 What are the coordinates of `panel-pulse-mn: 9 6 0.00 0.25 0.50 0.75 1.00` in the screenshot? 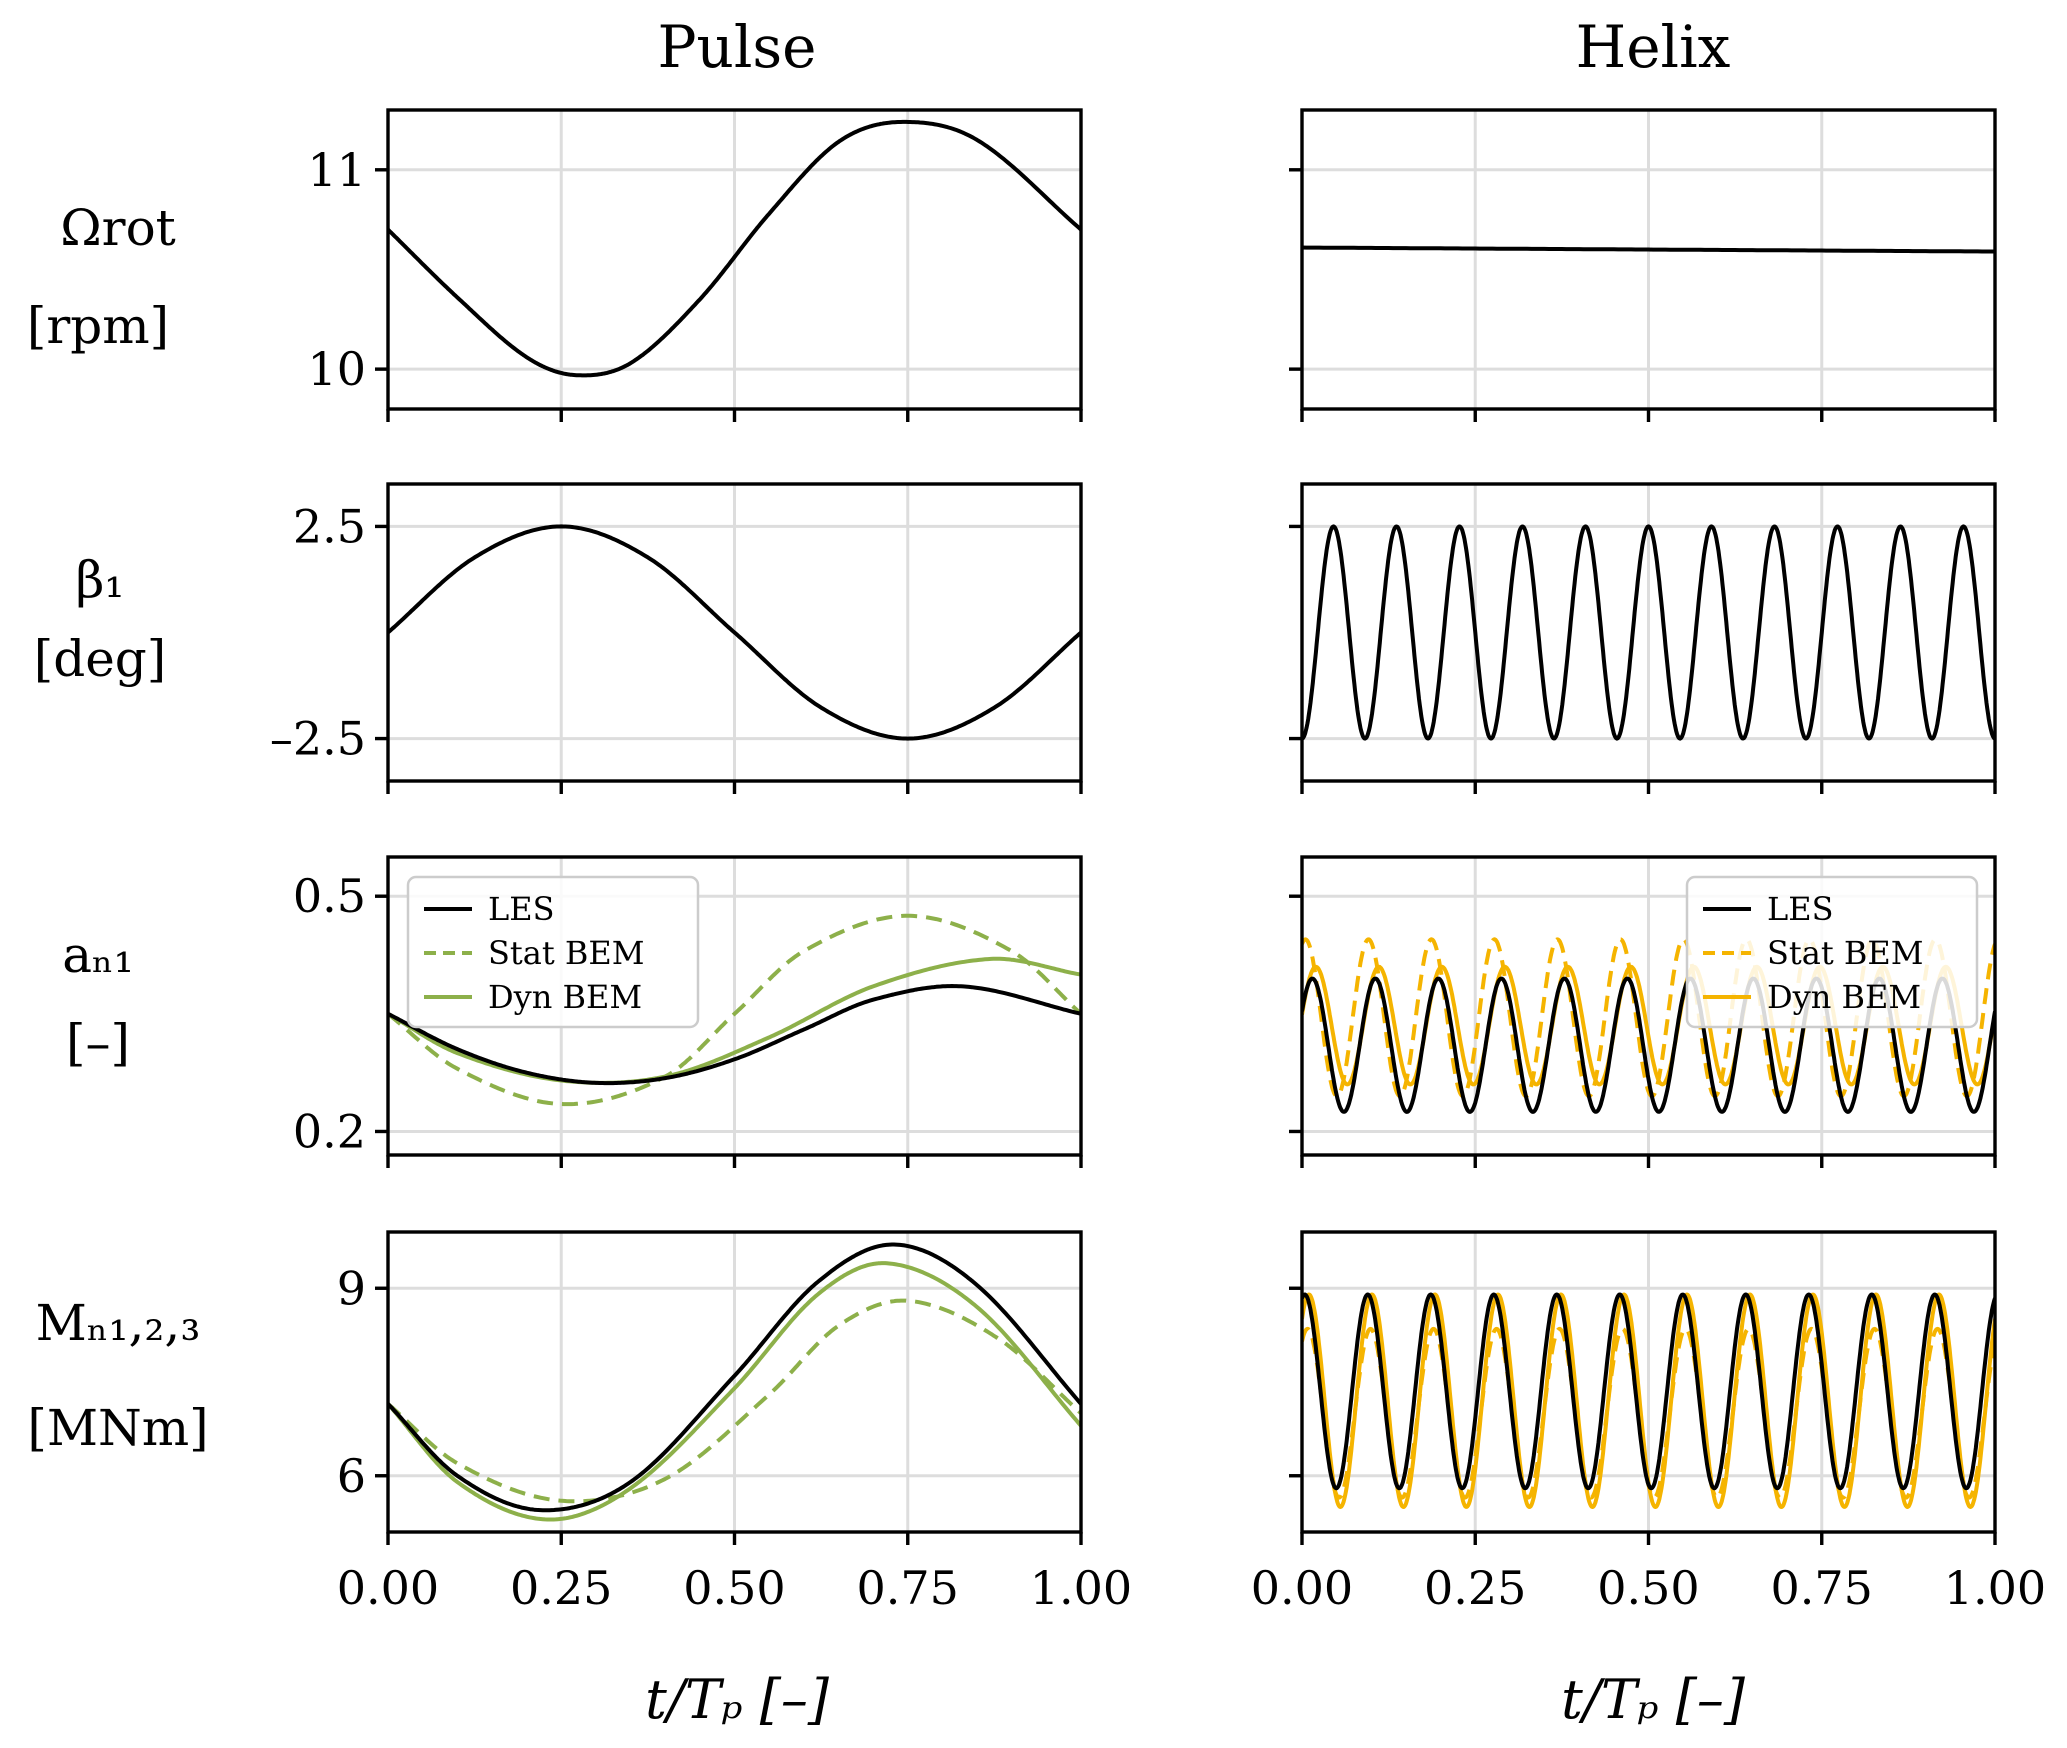 It's located at (734, 1422).